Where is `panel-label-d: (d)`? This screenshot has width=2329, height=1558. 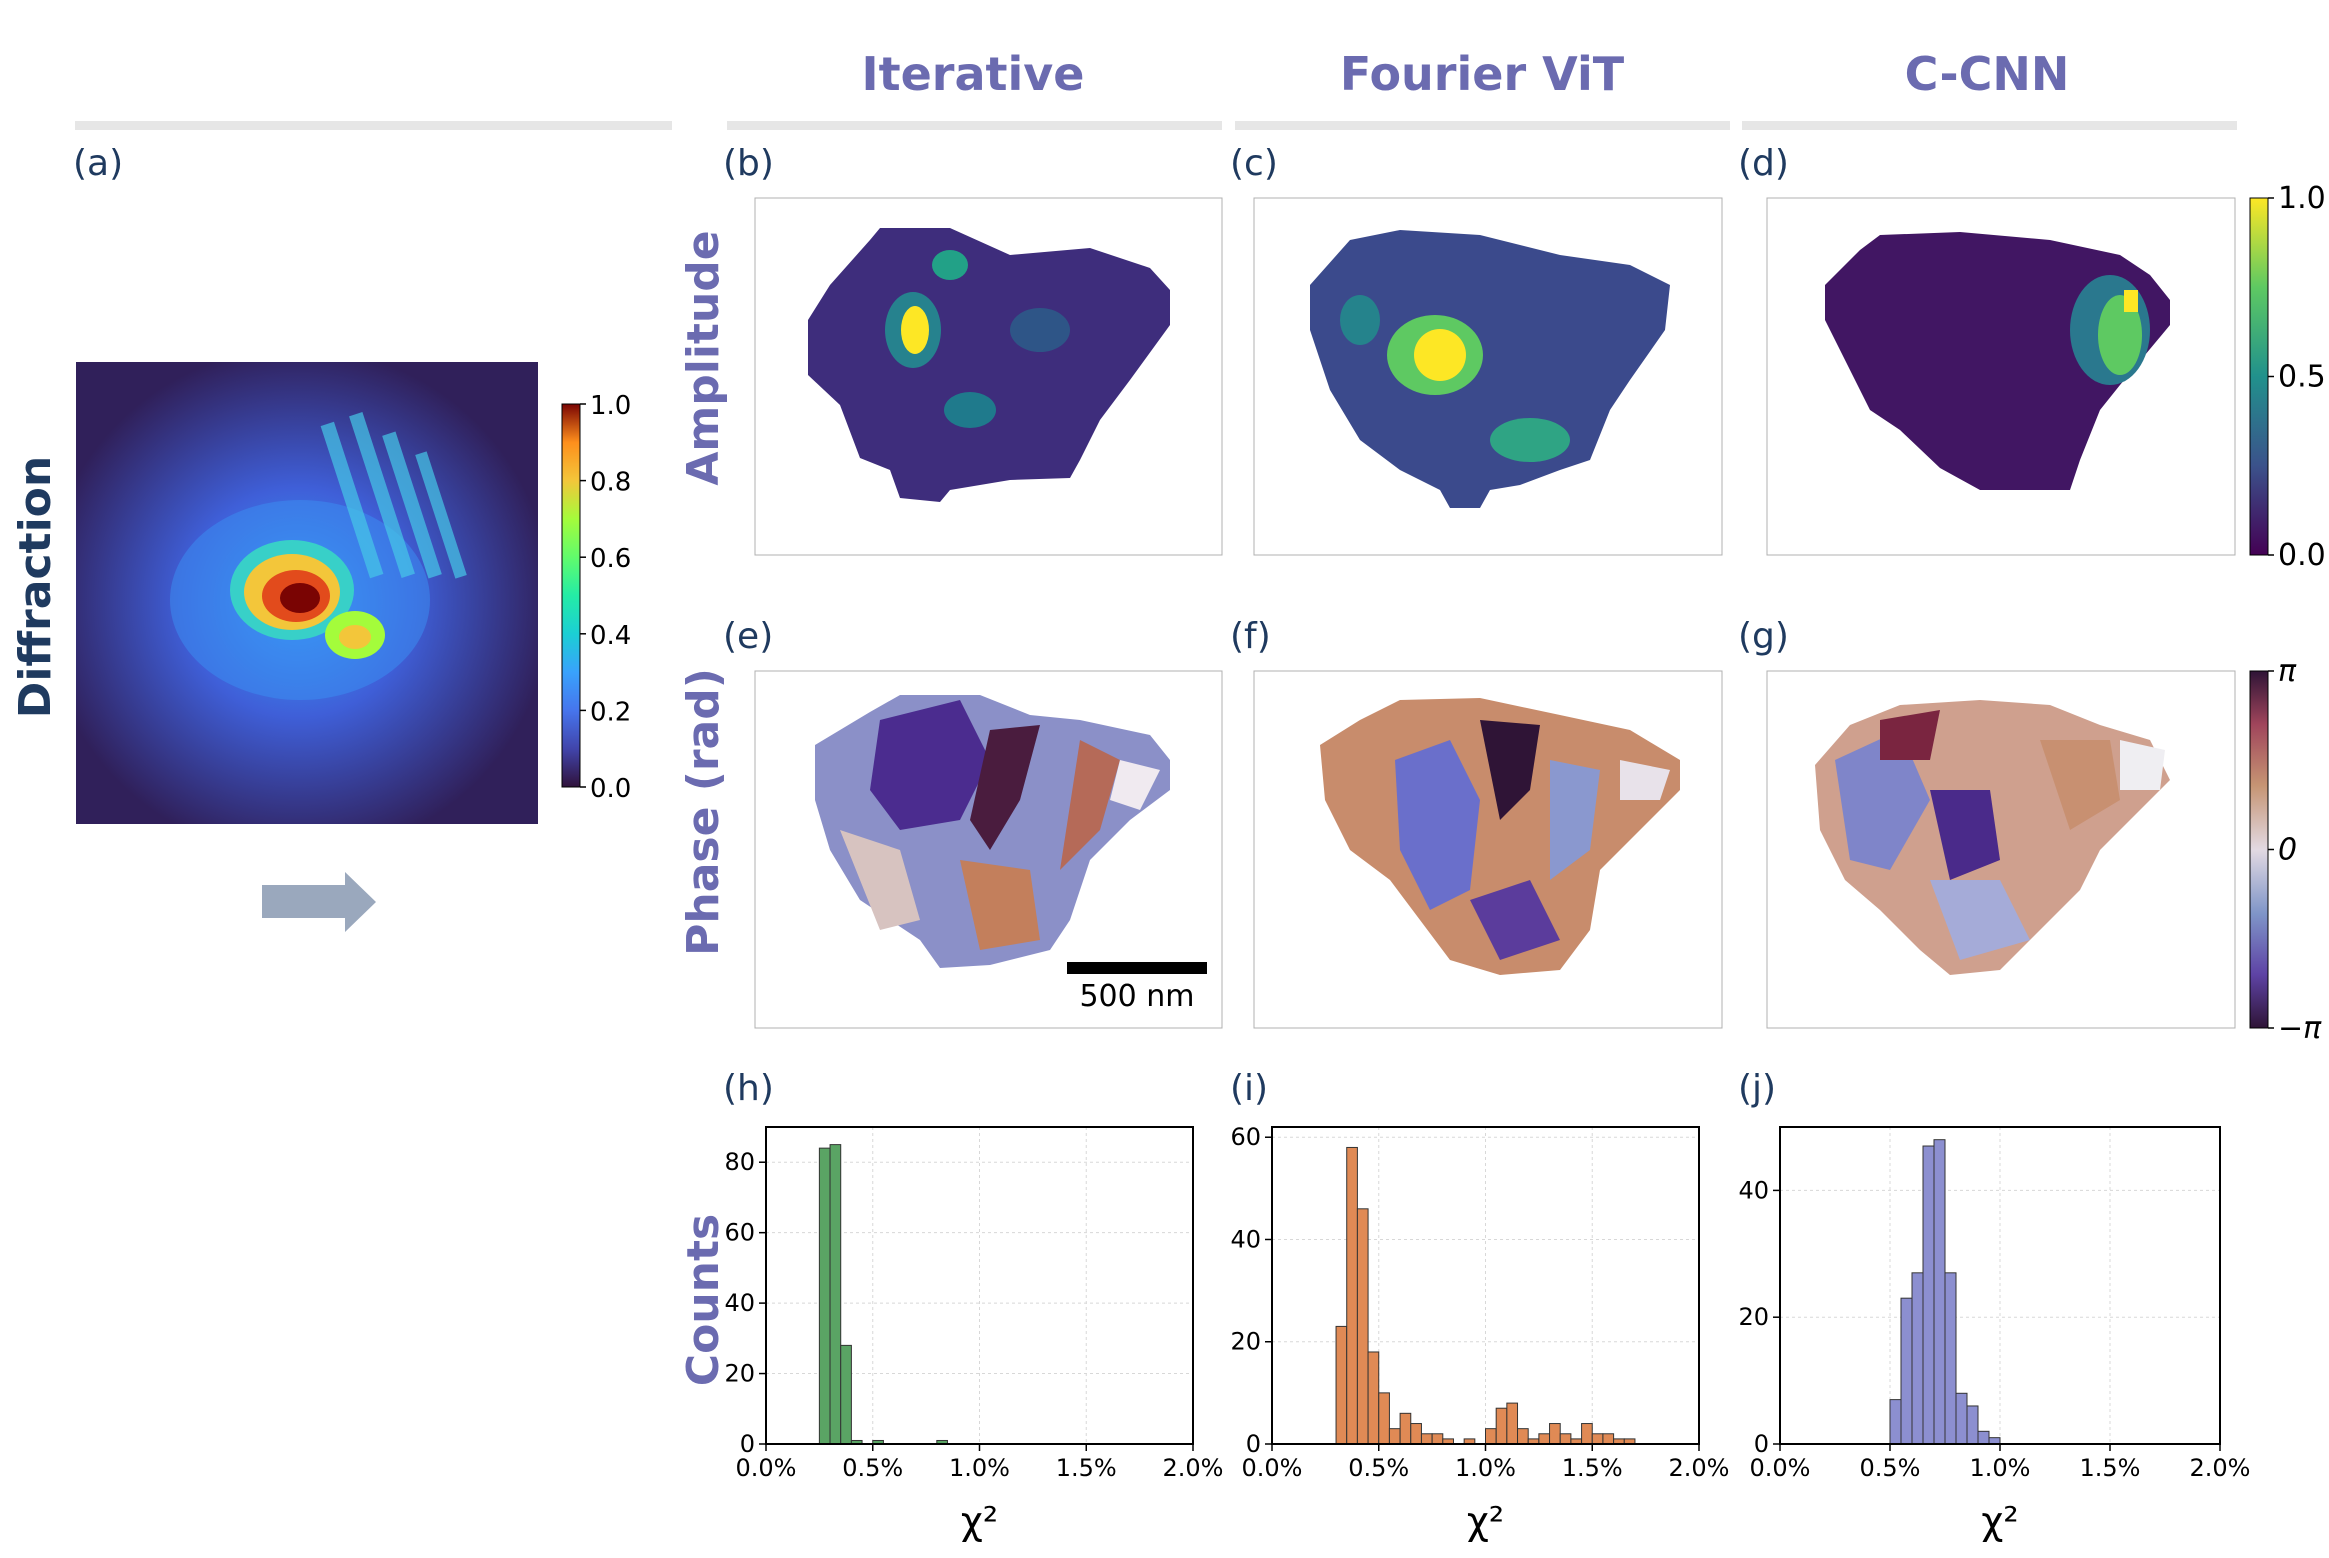
panel-label-d: (d) is located at coordinates (1763, 163).